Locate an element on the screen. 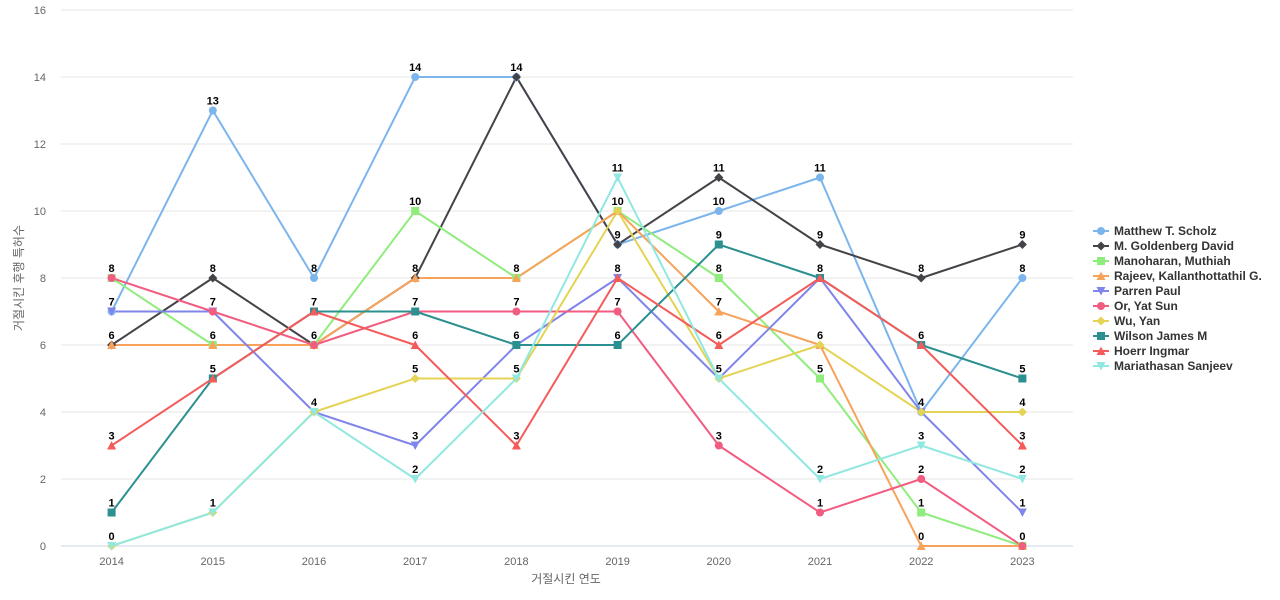  data-label: 4 is located at coordinates (921, 403).